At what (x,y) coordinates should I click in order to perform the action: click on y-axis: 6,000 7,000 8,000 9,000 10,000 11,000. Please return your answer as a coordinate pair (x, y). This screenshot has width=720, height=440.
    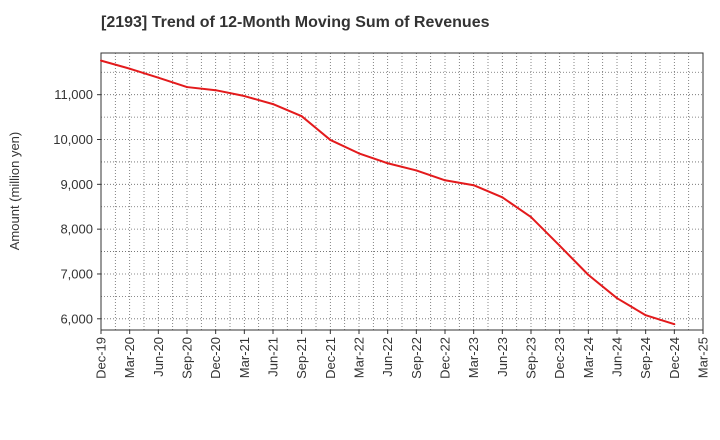
    Looking at the image, I should click on (77, 206).